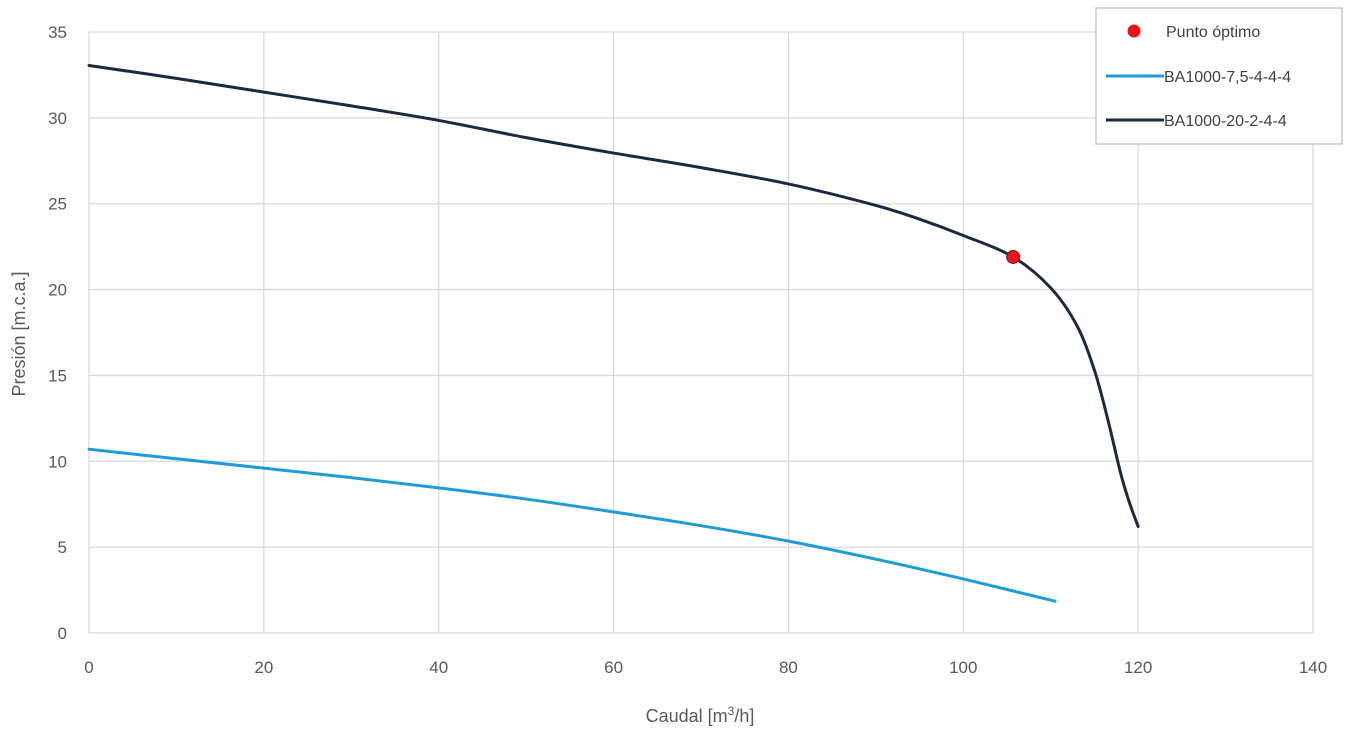  What do you see at coordinates (19, 333) in the screenshot?
I see `y-axis-title: Presión [m.c.a.]` at bounding box center [19, 333].